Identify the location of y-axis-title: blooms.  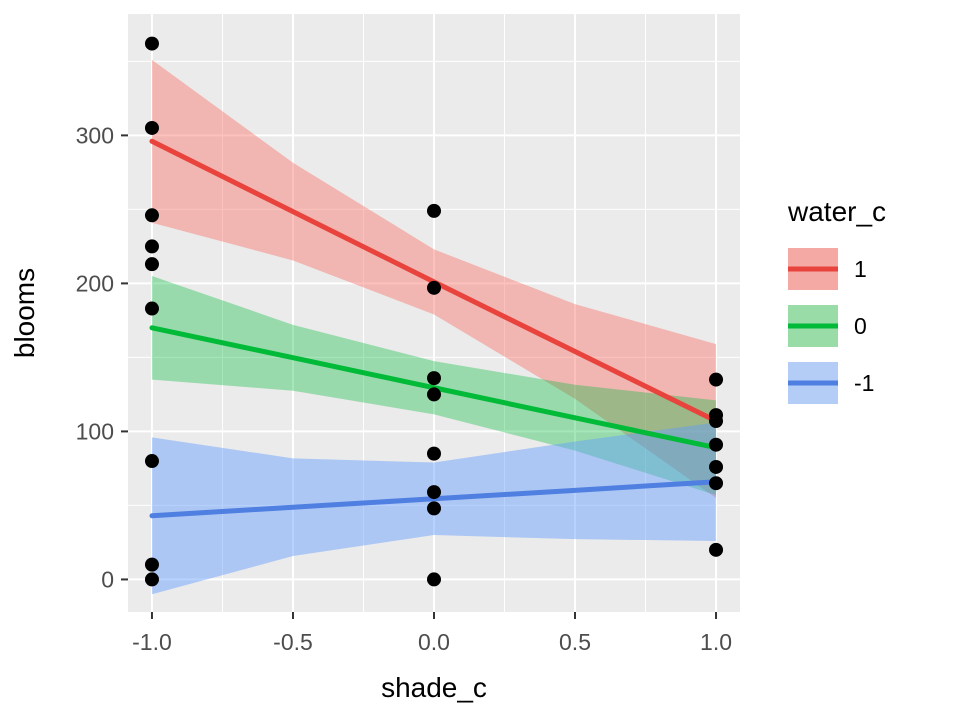
(24, 313).